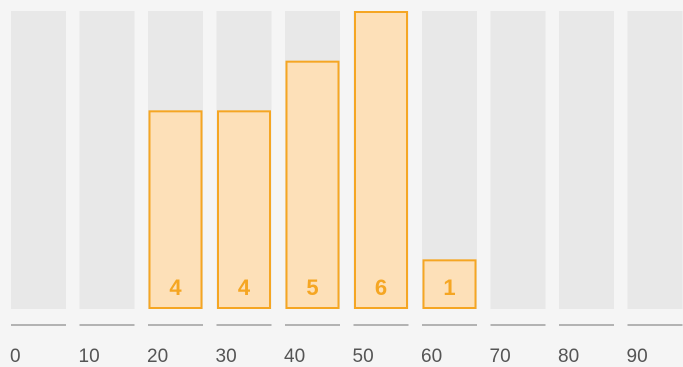 The image size is (683, 367). Describe the element at coordinates (175, 287) in the screenshot. I see `value-label-20: 4` at that location.